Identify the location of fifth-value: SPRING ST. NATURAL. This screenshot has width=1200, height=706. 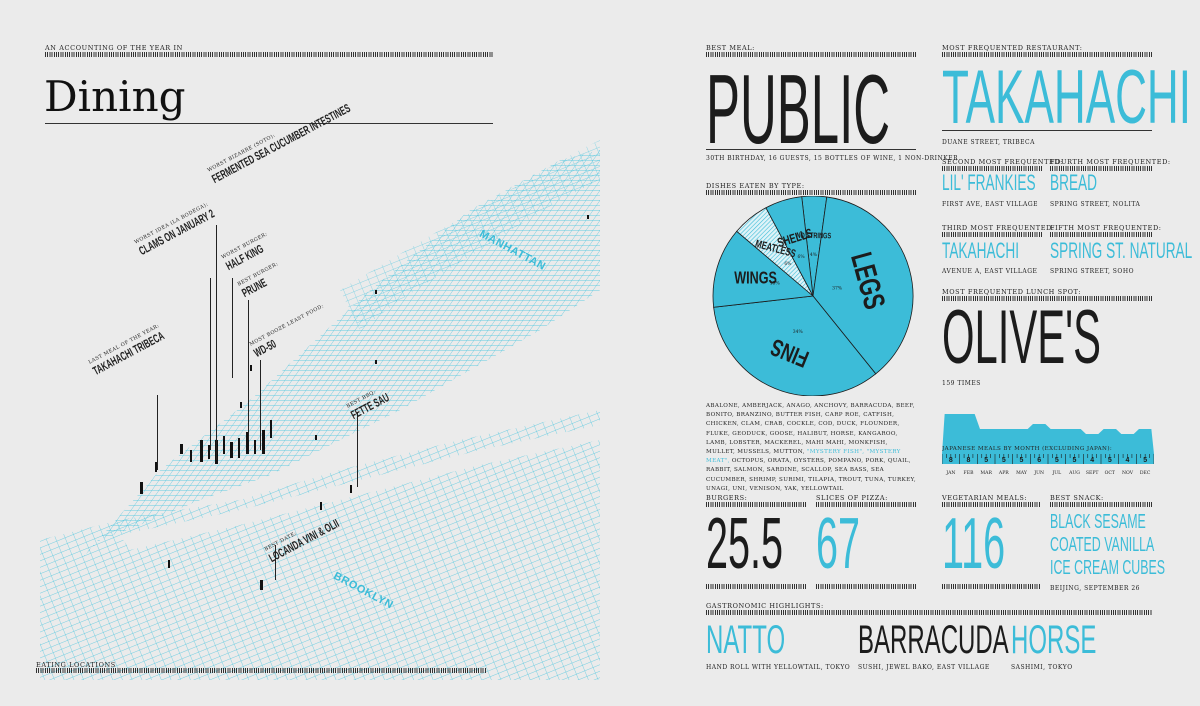
(1121, 250).